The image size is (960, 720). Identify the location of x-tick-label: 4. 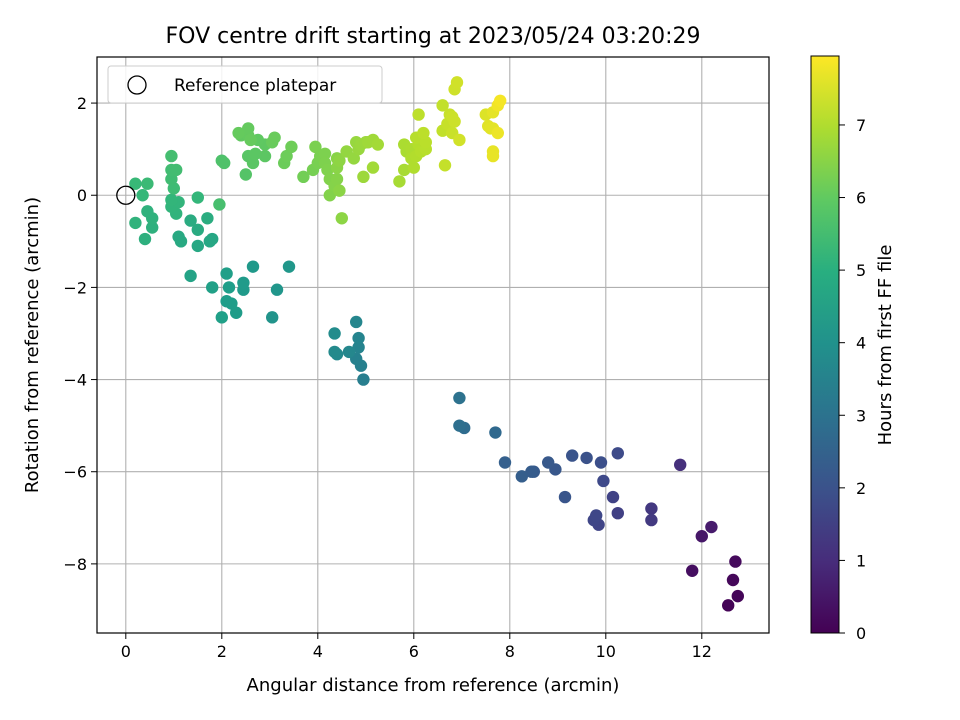
(318, 651).